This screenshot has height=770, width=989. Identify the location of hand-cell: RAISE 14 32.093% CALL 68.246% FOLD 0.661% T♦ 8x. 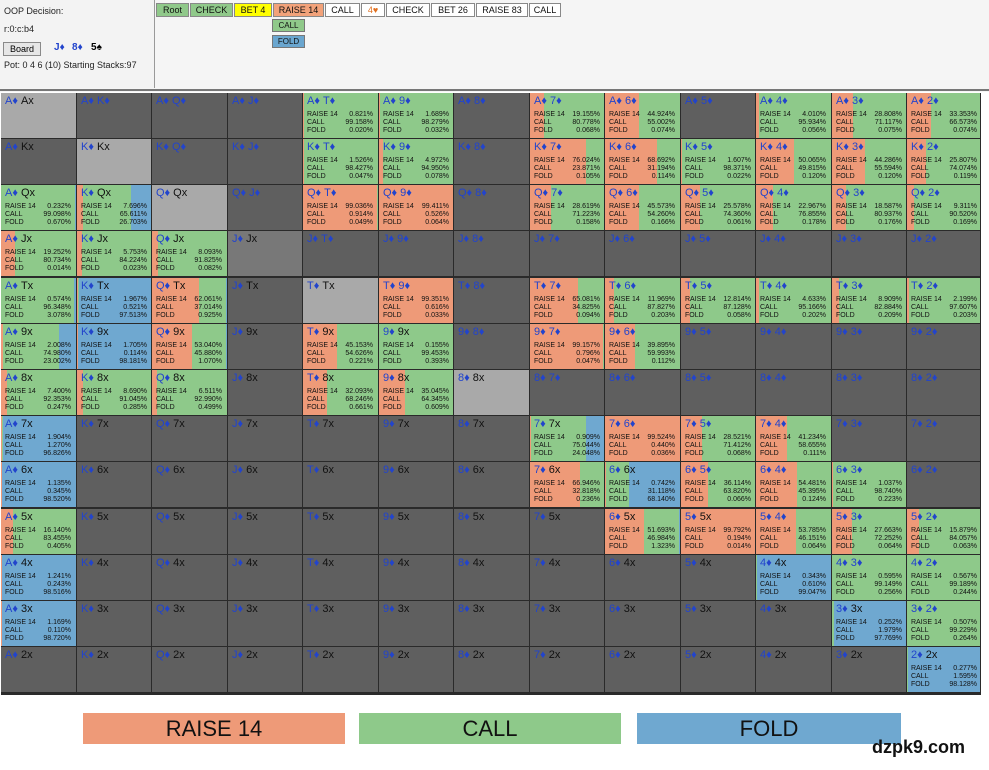
(340, 392).